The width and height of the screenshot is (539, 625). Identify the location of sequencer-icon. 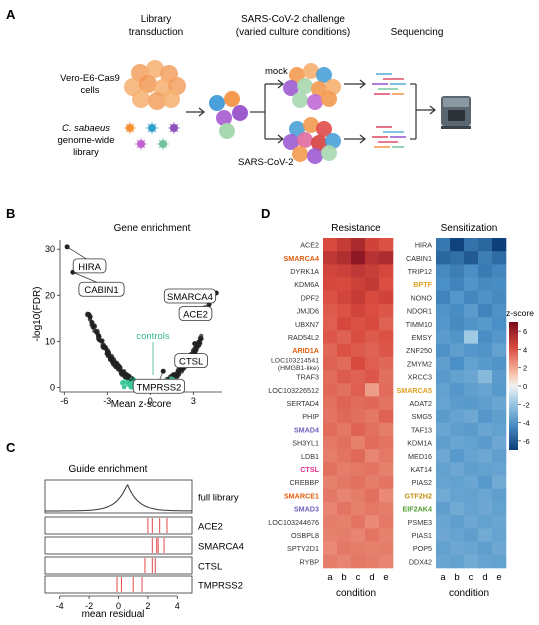
(456, 112).